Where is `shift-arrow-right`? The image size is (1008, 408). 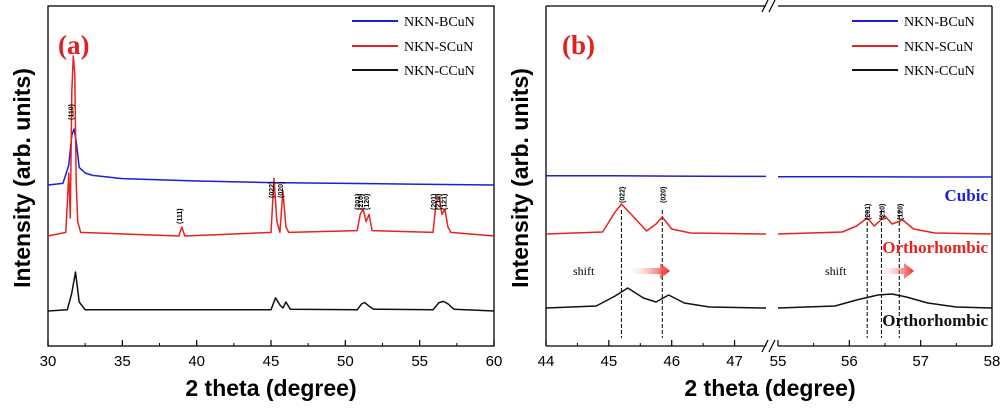 shift-arrow-right is located at coordinates (896, 271).